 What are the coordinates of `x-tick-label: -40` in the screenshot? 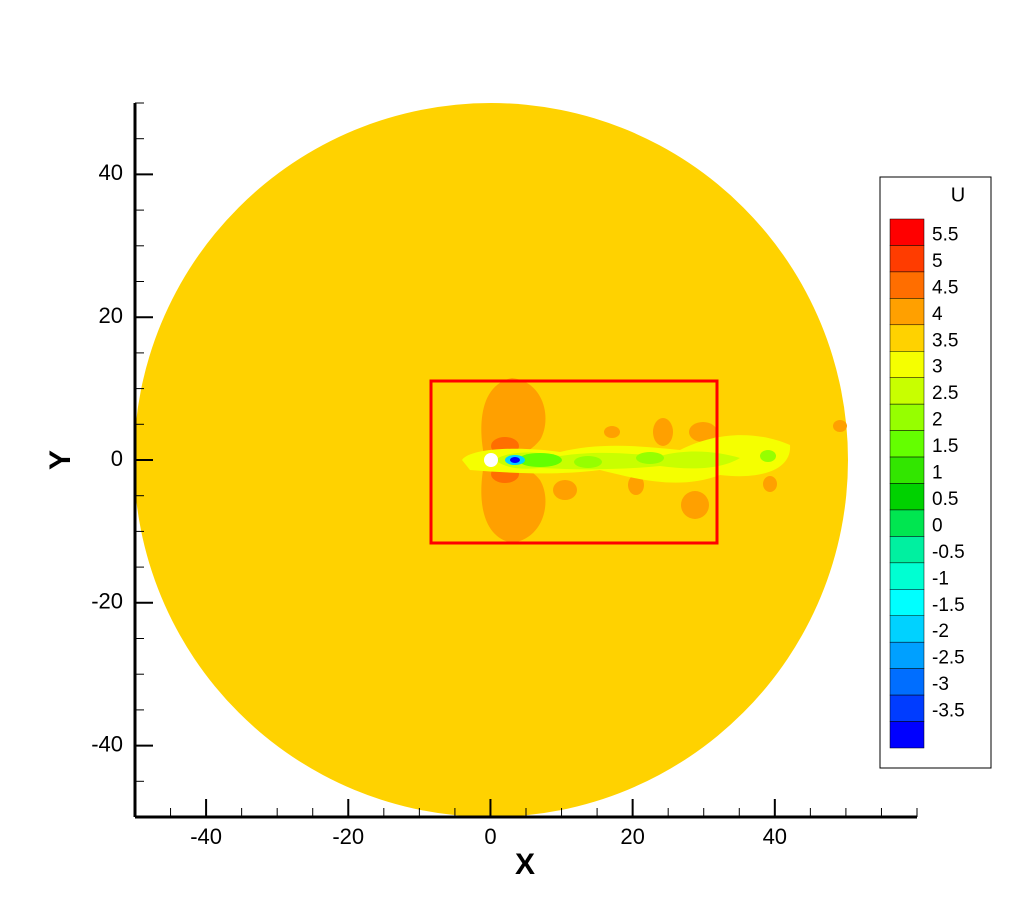 It's located at (206, 836).